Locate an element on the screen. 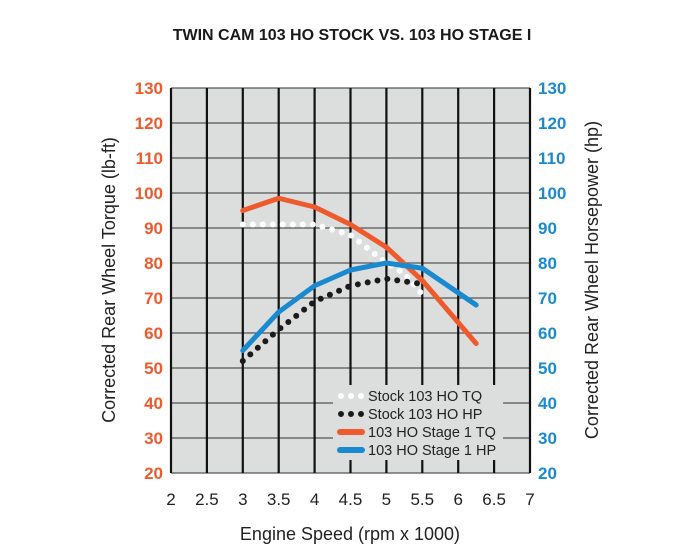  y-tick-label-left: 120 is located at coordinates (149, 123).